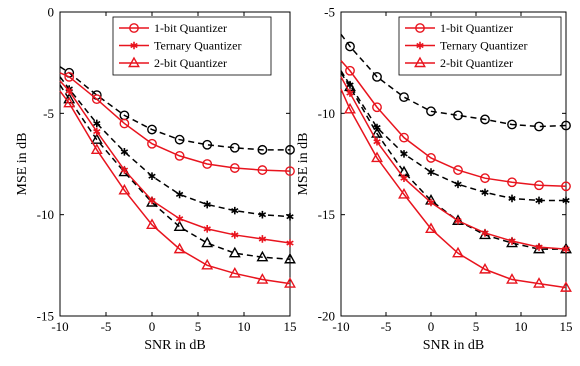  Describe the element at coordinates (326, 113) in the screenshot. I see `y-tick-label: -10` at that location.